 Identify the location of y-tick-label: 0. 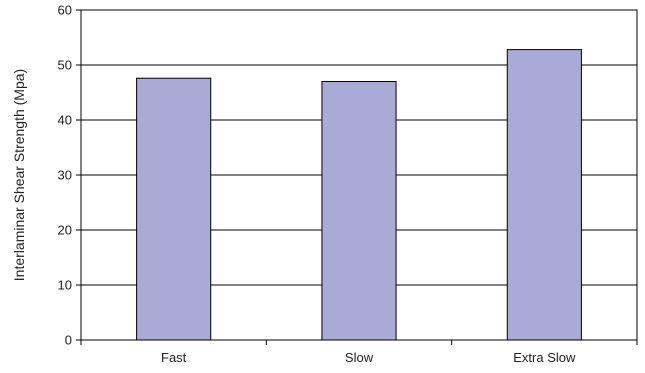
(68, 340).